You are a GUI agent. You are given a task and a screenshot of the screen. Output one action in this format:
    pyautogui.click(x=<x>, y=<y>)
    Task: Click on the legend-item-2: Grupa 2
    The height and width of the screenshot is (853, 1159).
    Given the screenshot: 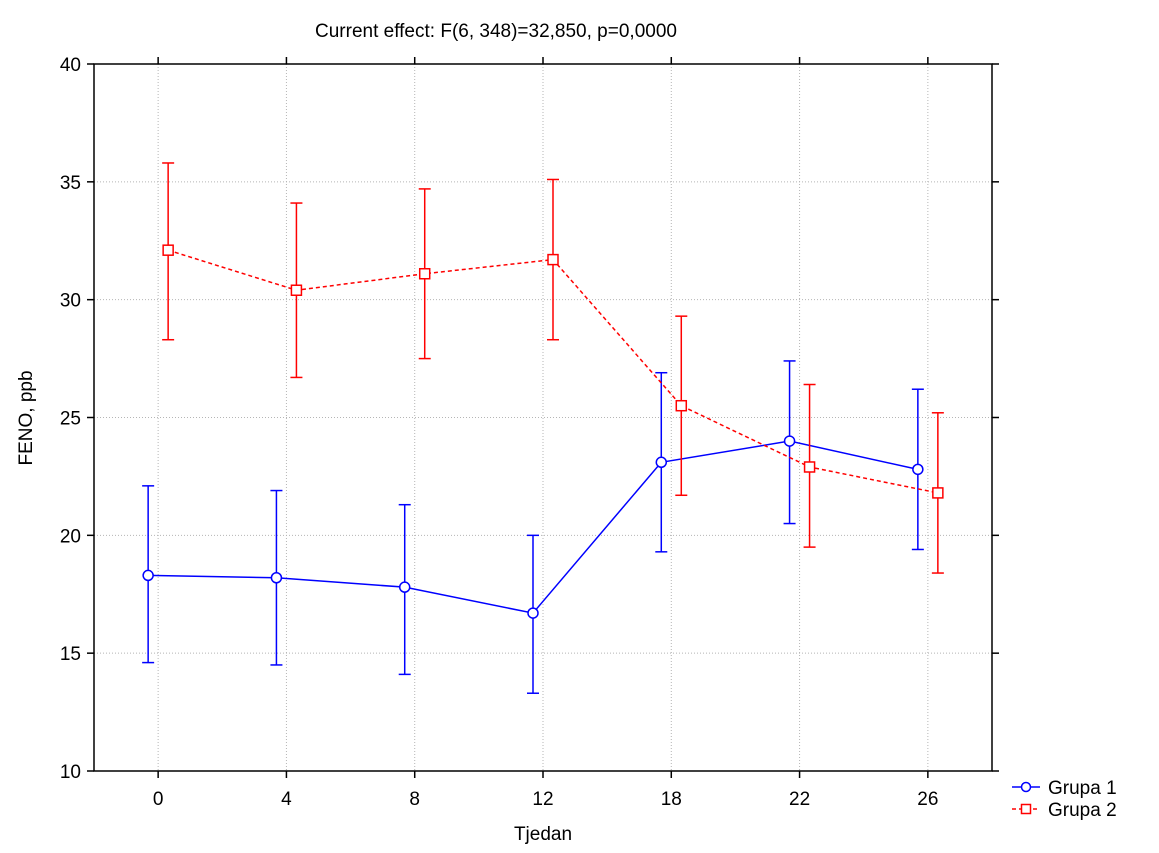 What is the action you would take?
    pyautogui.click(x=1064, y=810)
    